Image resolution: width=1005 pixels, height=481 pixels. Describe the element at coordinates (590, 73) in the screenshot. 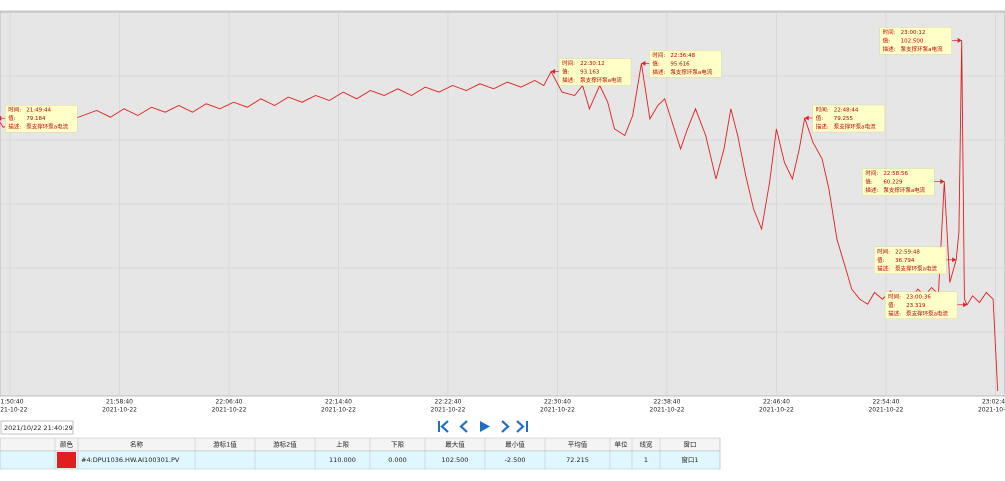

I see `annotation-value: 93.163` at that location.